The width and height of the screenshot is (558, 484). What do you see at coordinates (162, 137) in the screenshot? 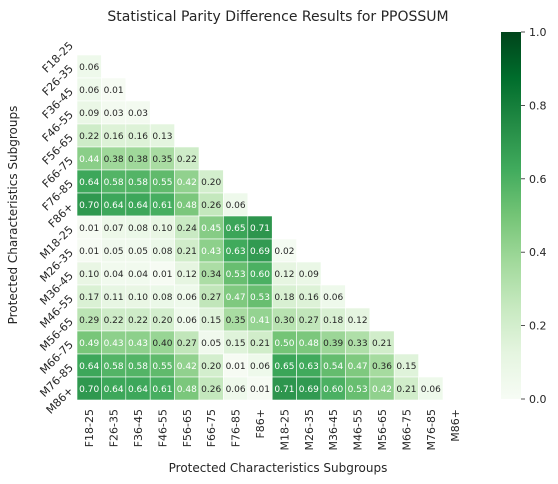
I see `cell-value-label: 0.13` at bounding box center [162, 137].